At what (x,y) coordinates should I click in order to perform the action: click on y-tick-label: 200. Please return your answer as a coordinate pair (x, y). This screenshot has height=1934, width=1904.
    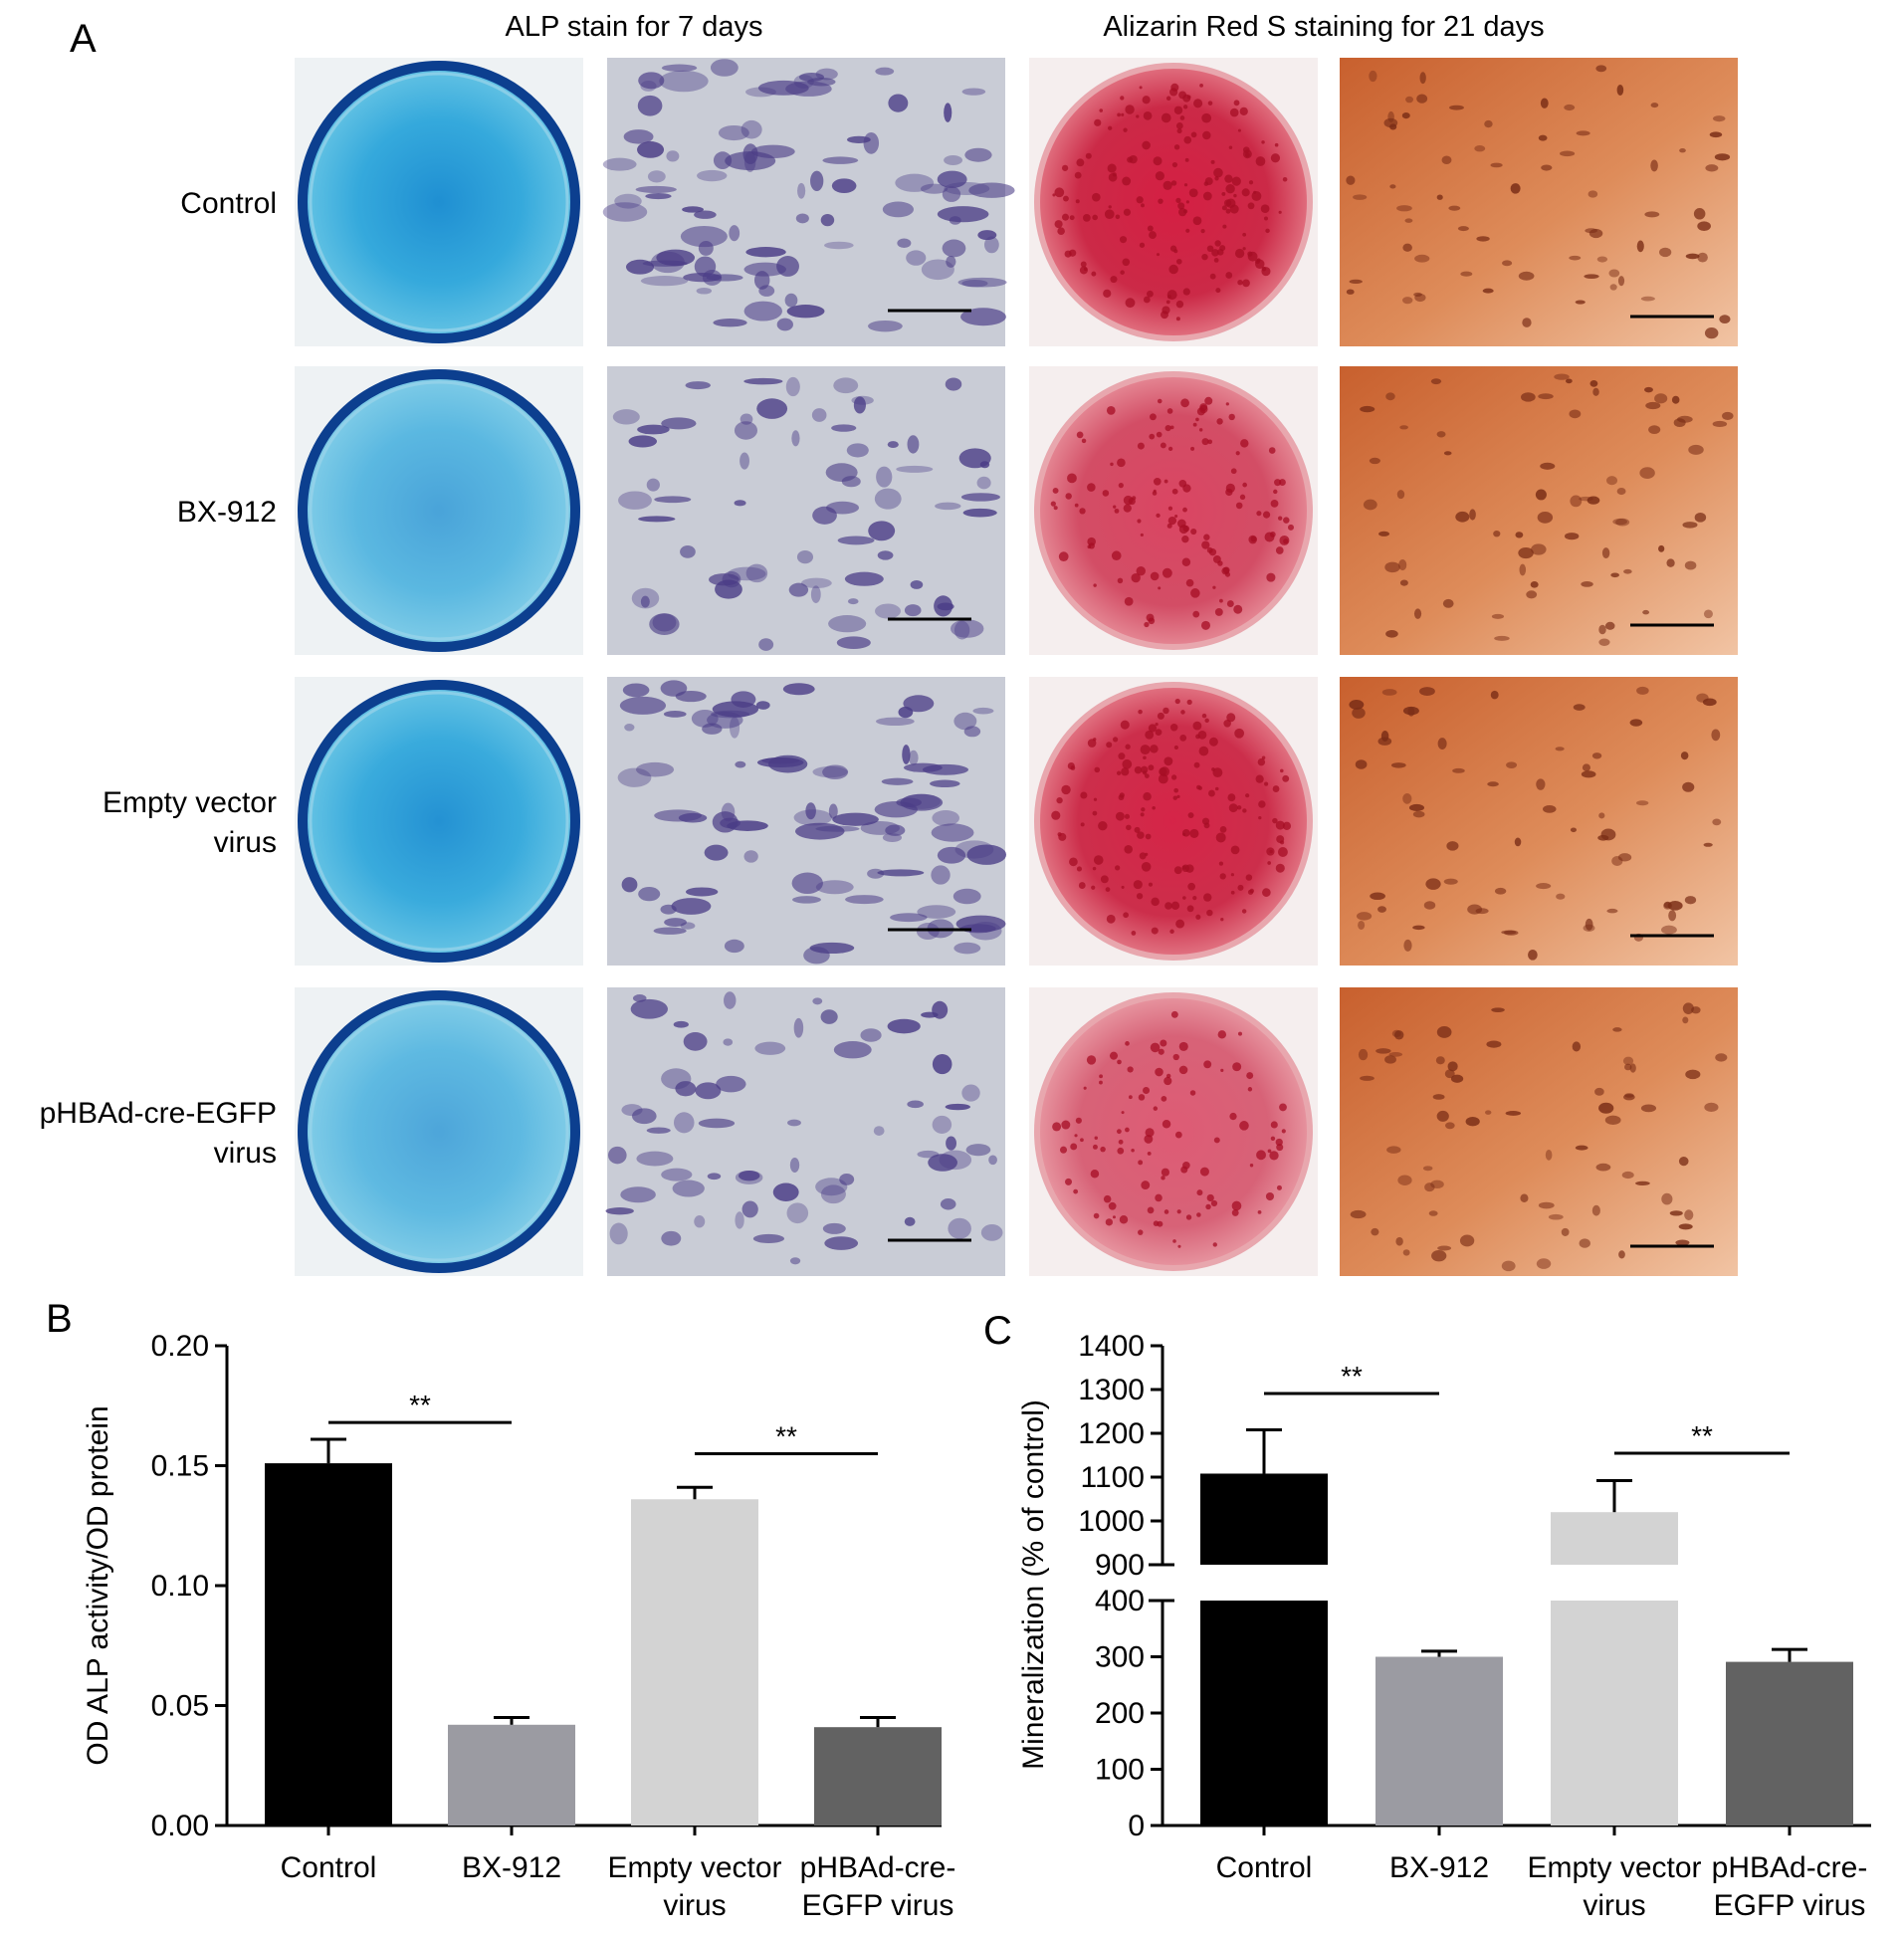
    Looking at the image, I should click on (1120, 1713).